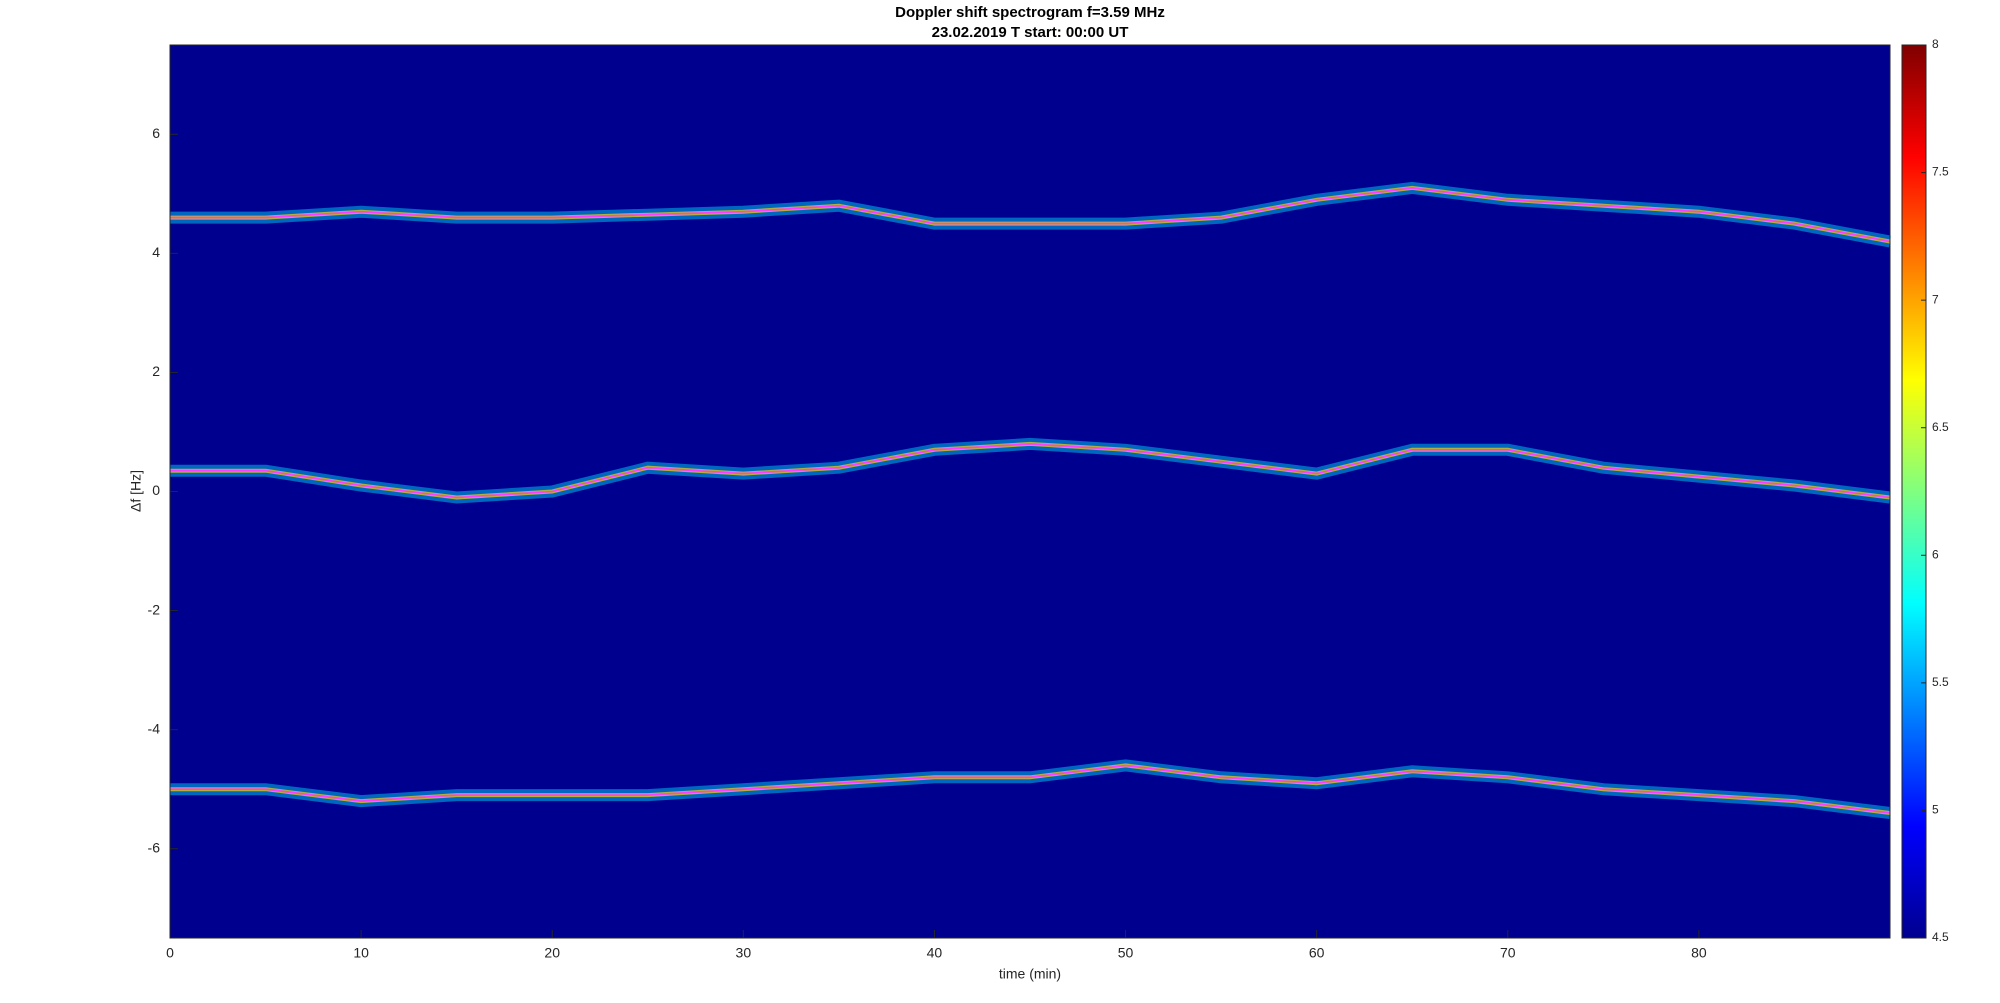 The width and height of the screenshot is (2000, 1003). I want to click on y-tick-label: -6, so click(154, 847).